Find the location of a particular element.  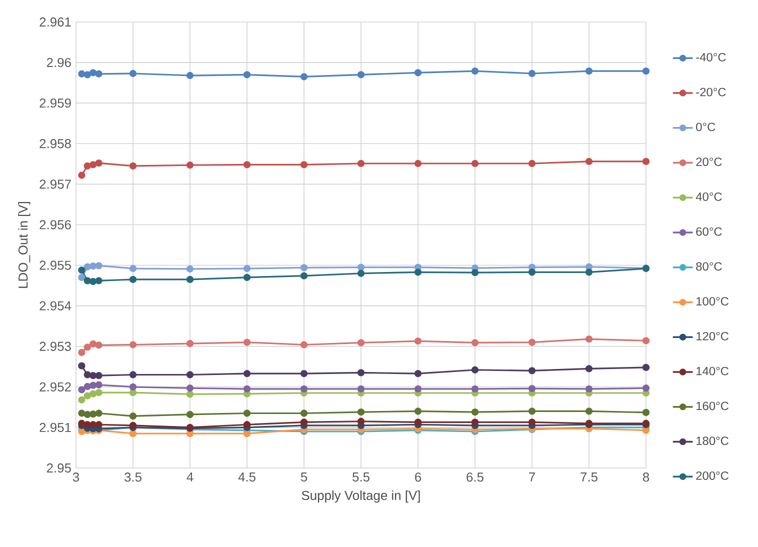

y-axis-title: LDO_Out in [V] is located at coordinates (24, 245).